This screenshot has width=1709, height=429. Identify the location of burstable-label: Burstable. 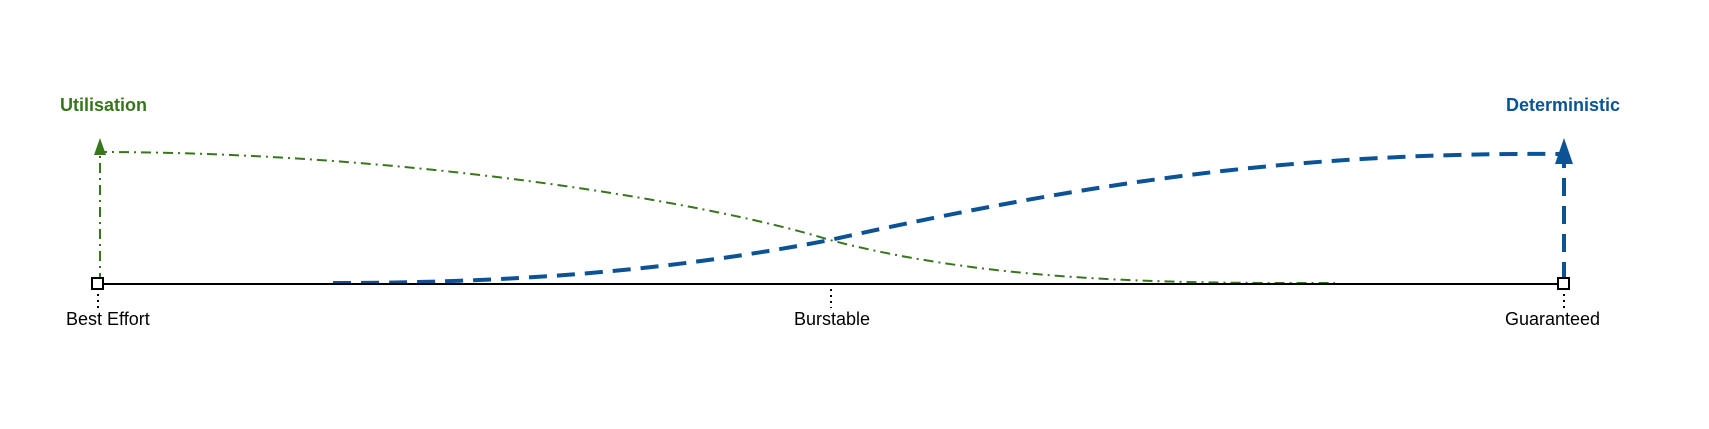
(832, 319).